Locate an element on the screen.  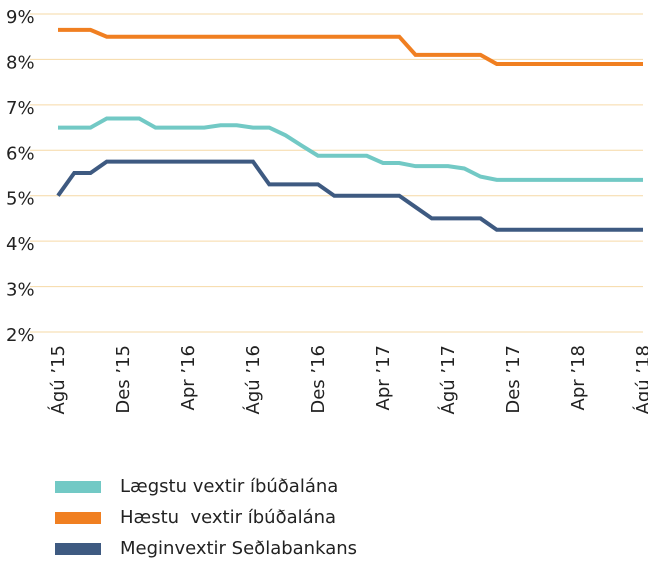
x-tick-label: Ágú ’15 is located at coordinates (58, 380).